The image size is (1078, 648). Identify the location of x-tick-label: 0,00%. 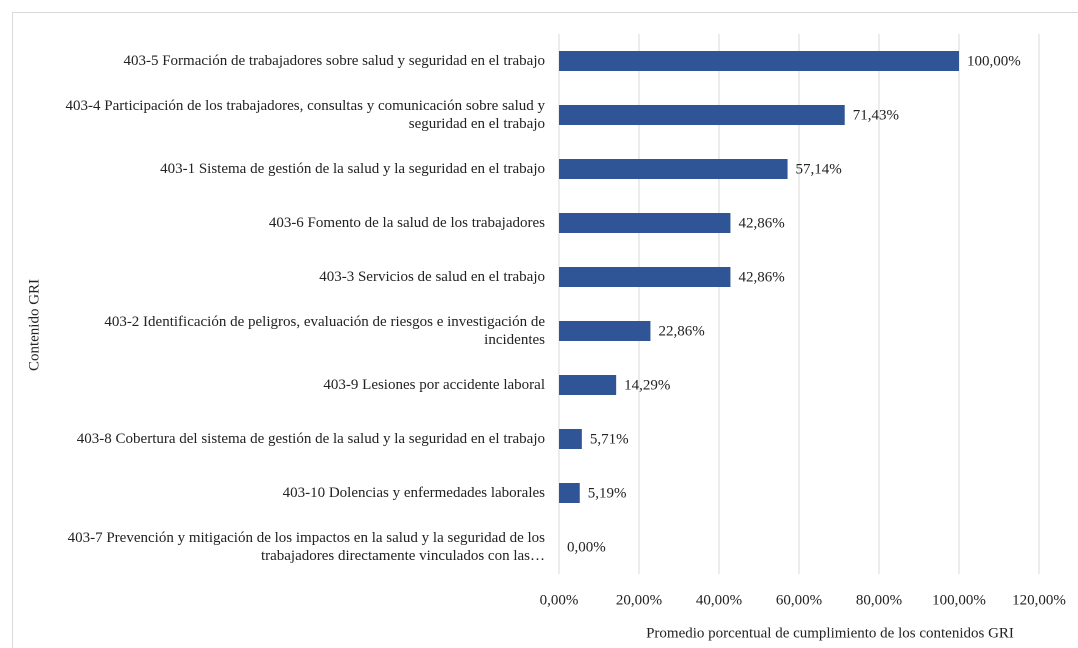
(559, 600).